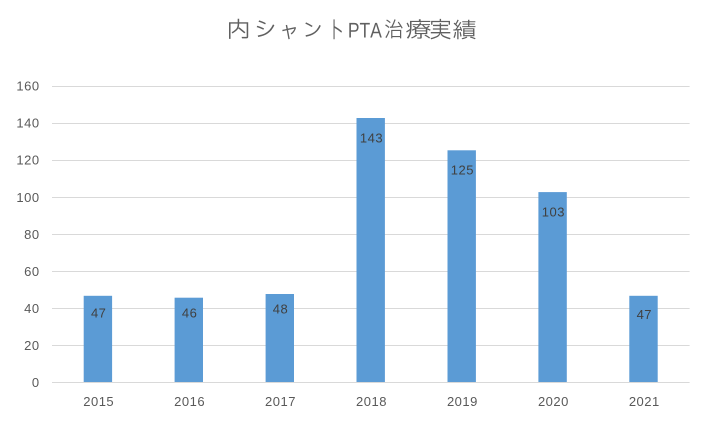  Describe the element at coordinates (371, 137) in the screenshot. I see `svg-text: 143` at that location.